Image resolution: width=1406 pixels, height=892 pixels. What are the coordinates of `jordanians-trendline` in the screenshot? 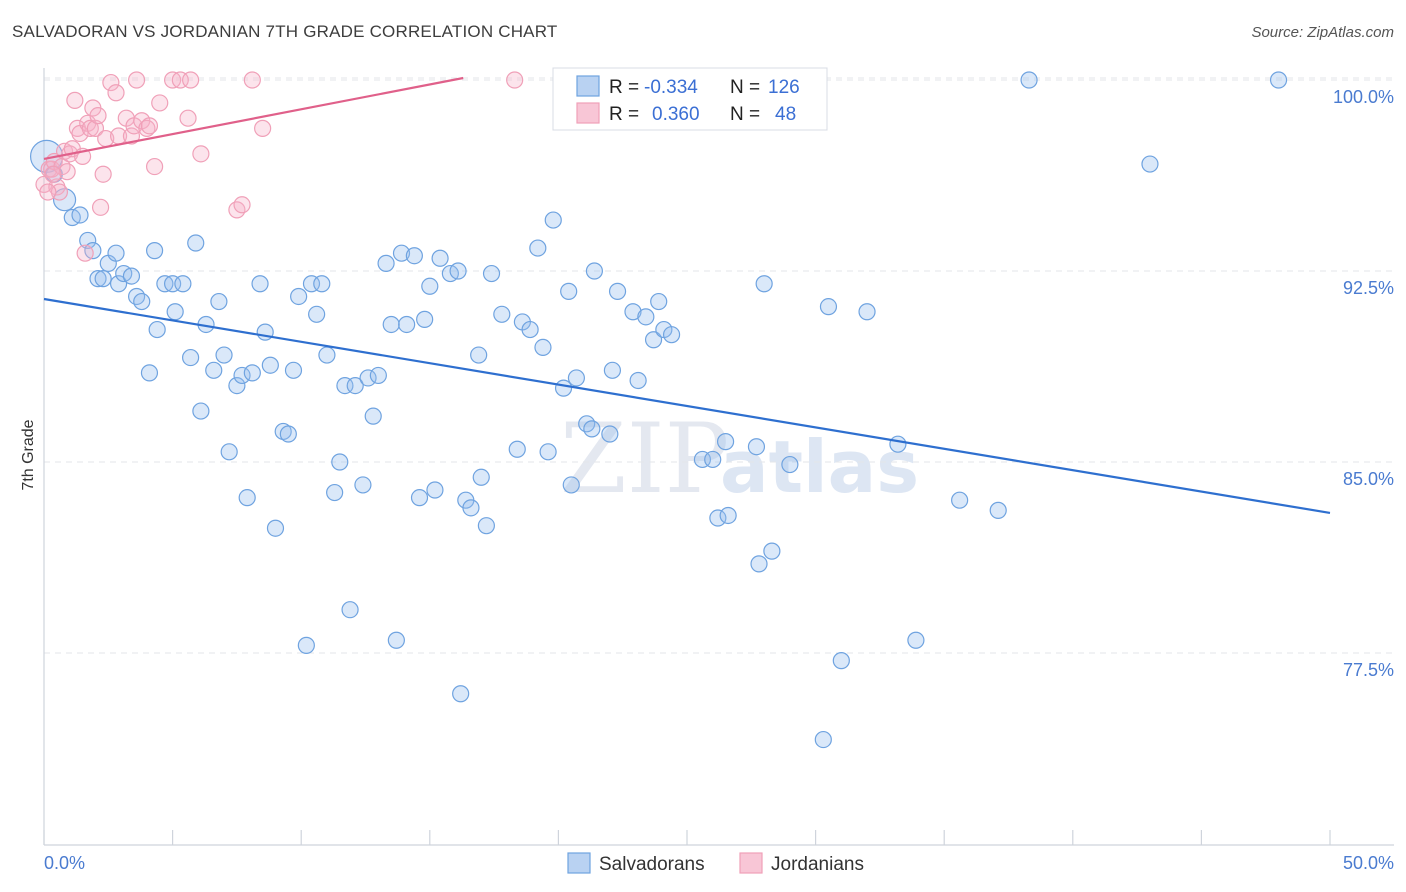 It's located at (253, 118).